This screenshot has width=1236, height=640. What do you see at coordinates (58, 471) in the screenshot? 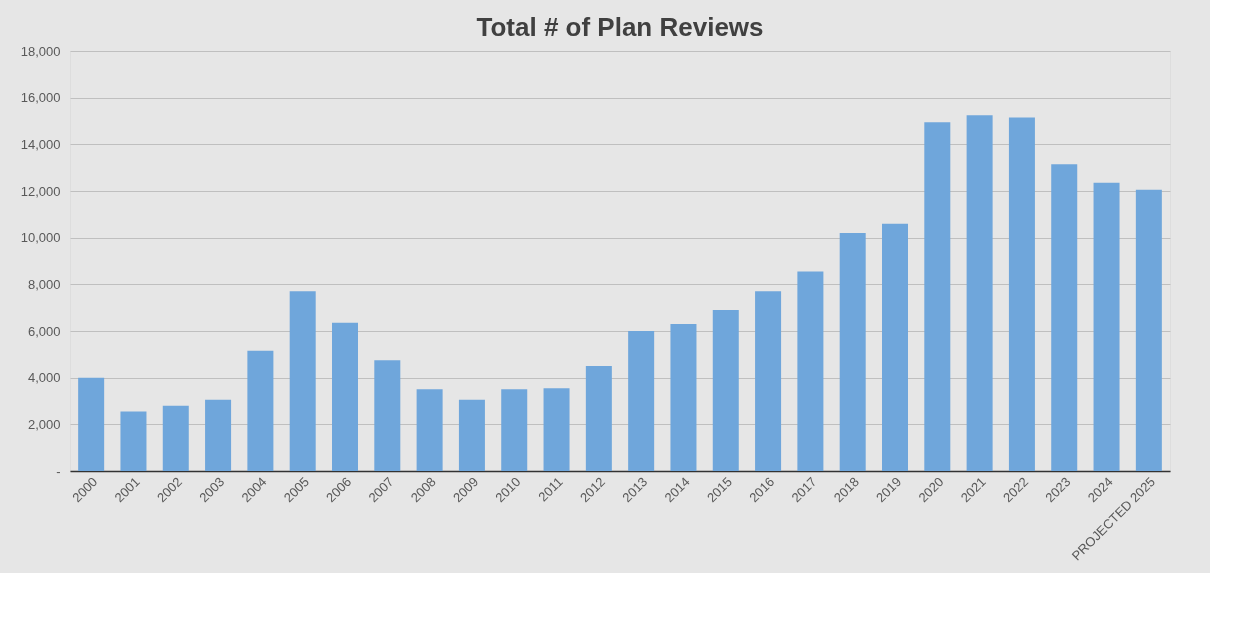
I see `y-tick-label: -` at bounding box center [58, 471].